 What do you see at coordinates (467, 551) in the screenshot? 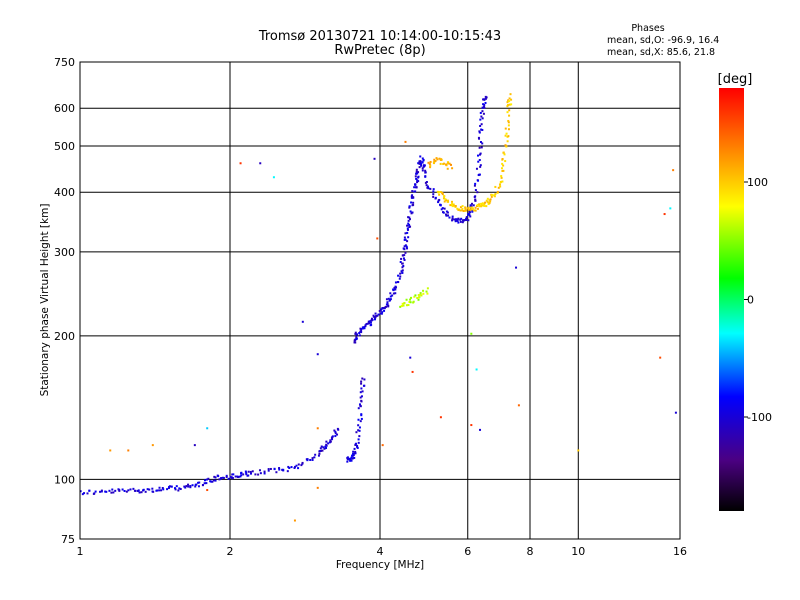
I see `x-tick-label: 6` at bounding box center [467, 551].